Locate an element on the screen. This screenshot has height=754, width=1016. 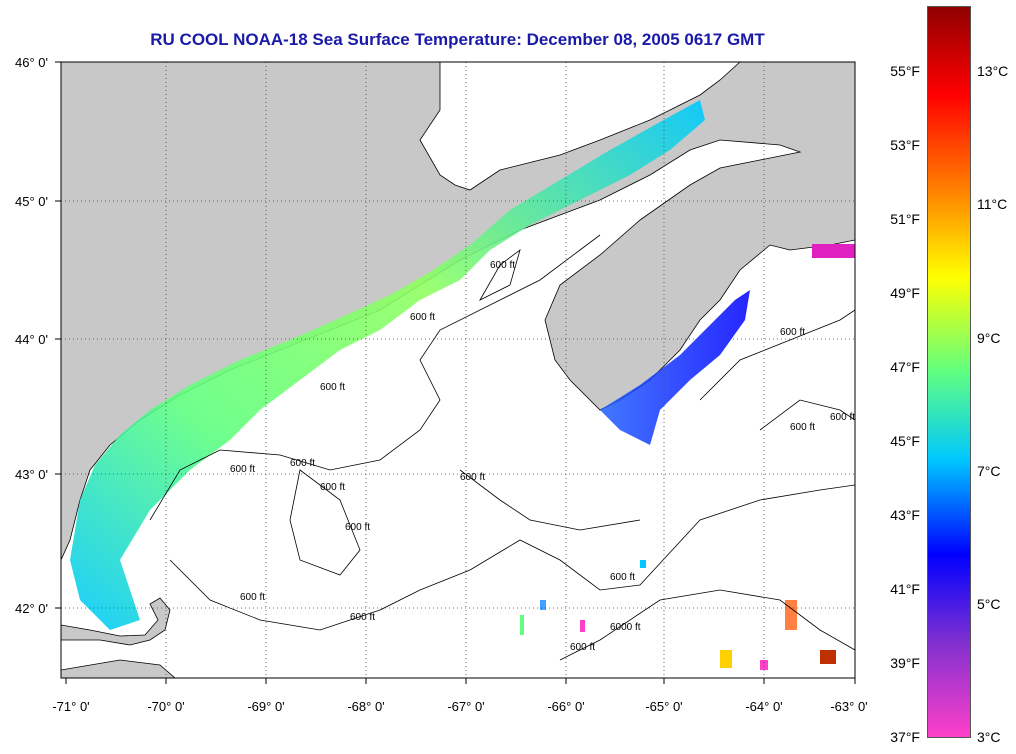
f-label: 49°F is located at coordinates (905, 293).